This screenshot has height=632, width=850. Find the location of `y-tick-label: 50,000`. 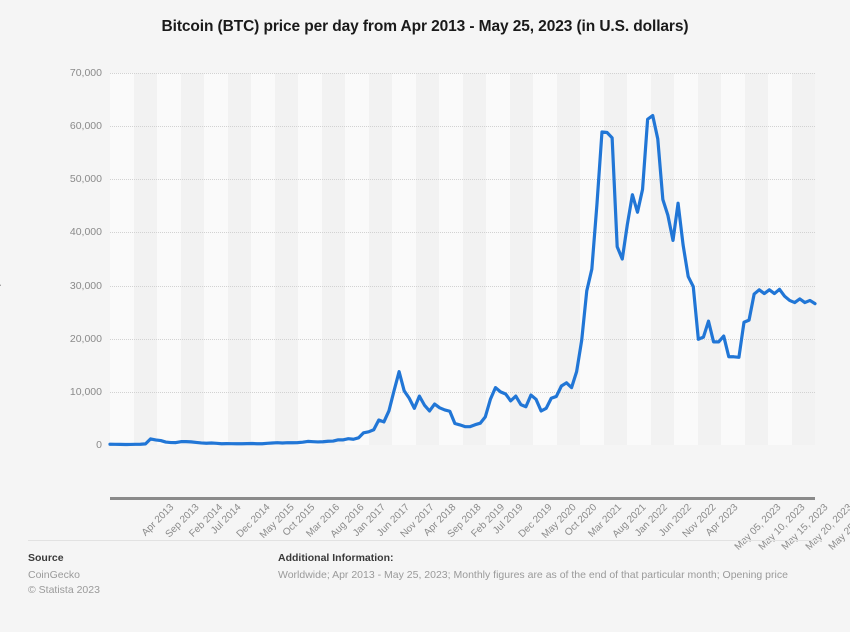

y-tick-label: 50,000 is located at coordinates (85, 179).